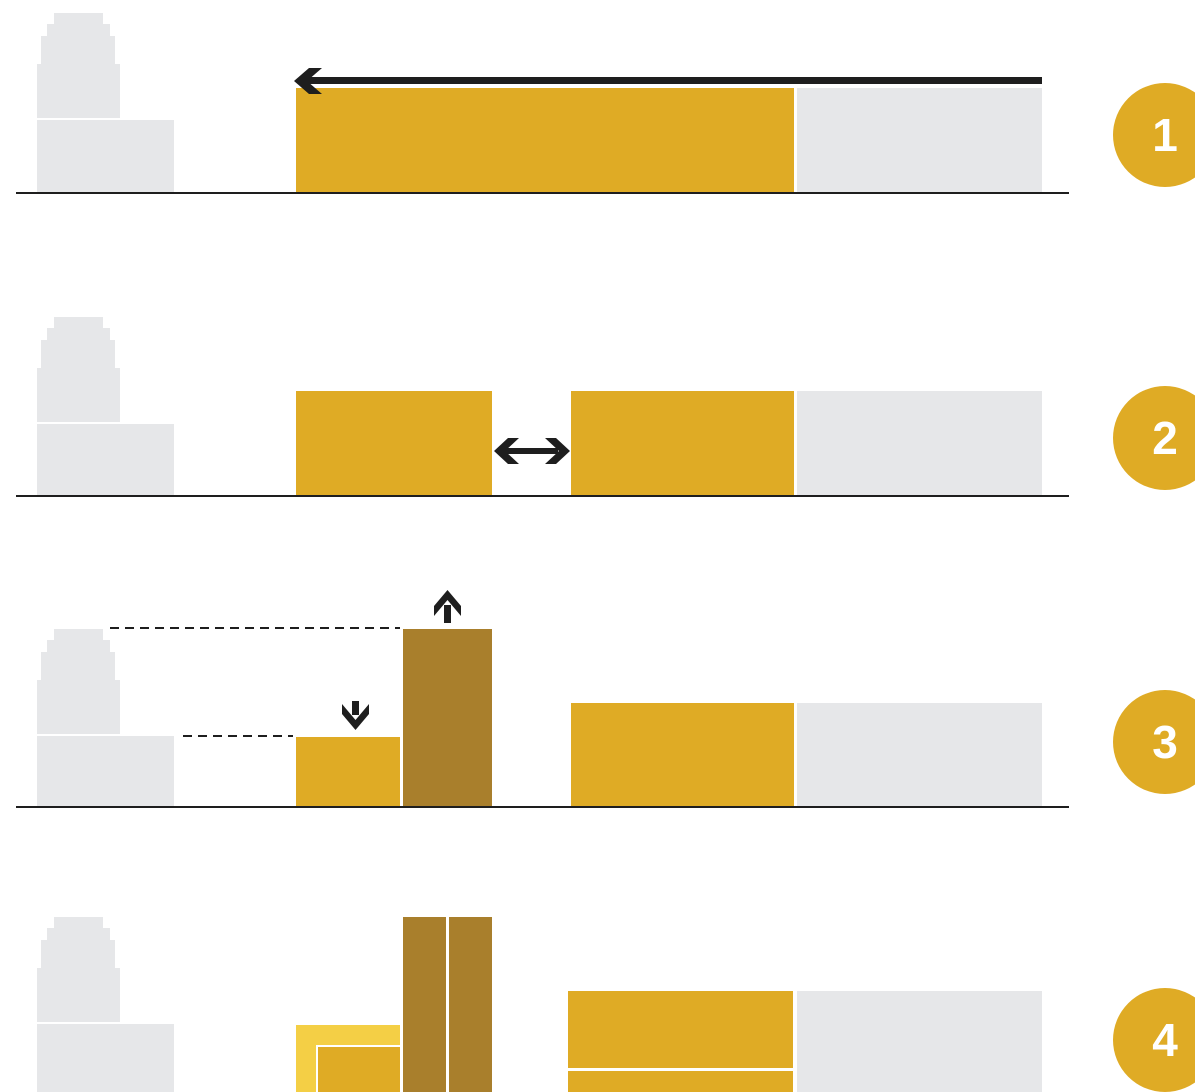 The height and width of the screenshot is (1092, 1195). What do you see at coordinates (545, 140) in the screenshot?
I see `new-mass-block` at bounding box center [545, 140].